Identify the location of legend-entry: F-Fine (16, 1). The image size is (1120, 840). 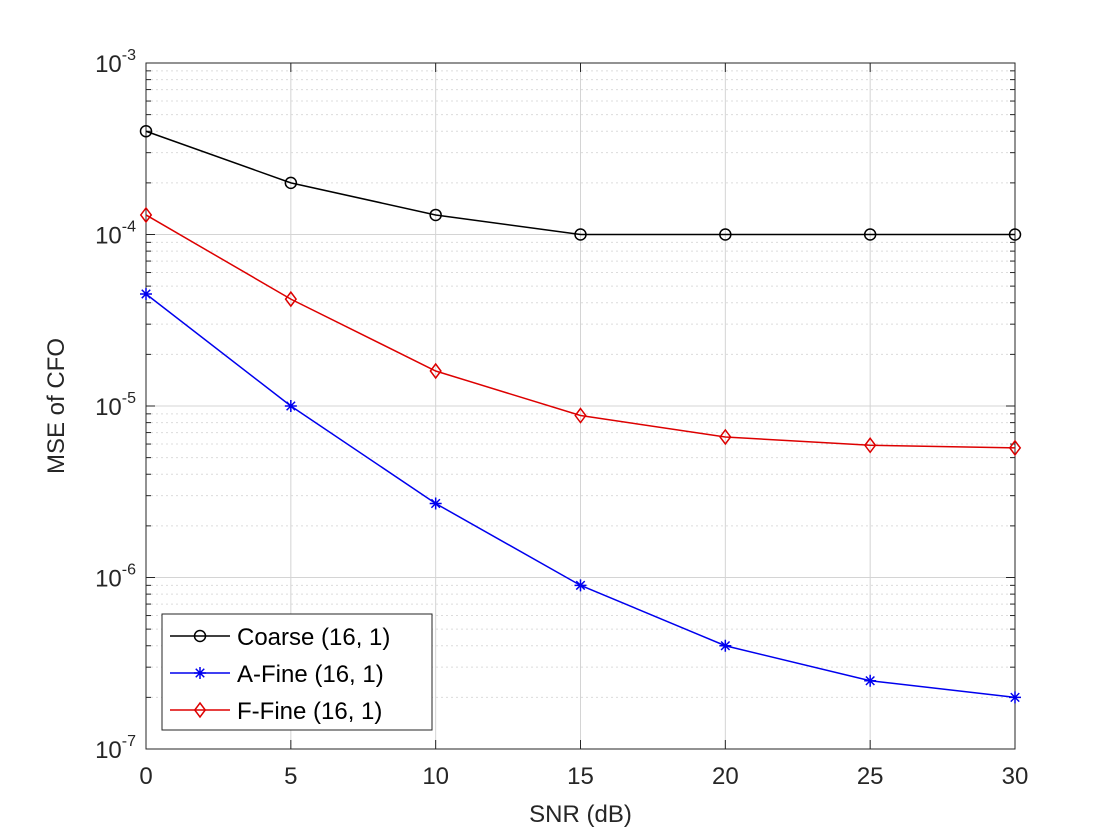
(276, 711).